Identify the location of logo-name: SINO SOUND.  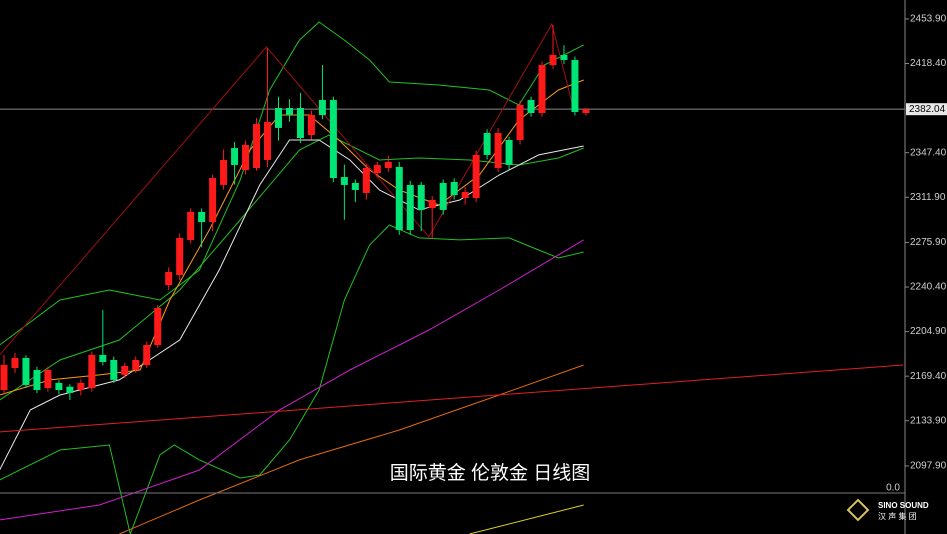
(903, 505).